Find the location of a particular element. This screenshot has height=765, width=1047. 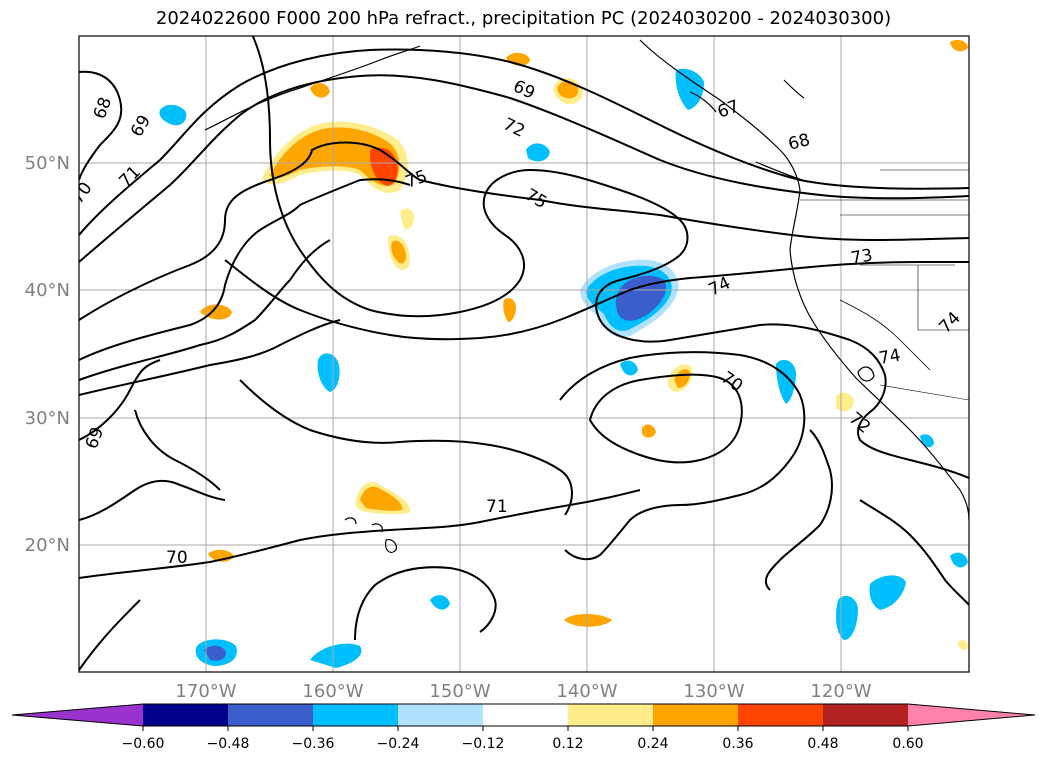

colorbar-tick-label: −0.60 is located at coordinates (143, 744).